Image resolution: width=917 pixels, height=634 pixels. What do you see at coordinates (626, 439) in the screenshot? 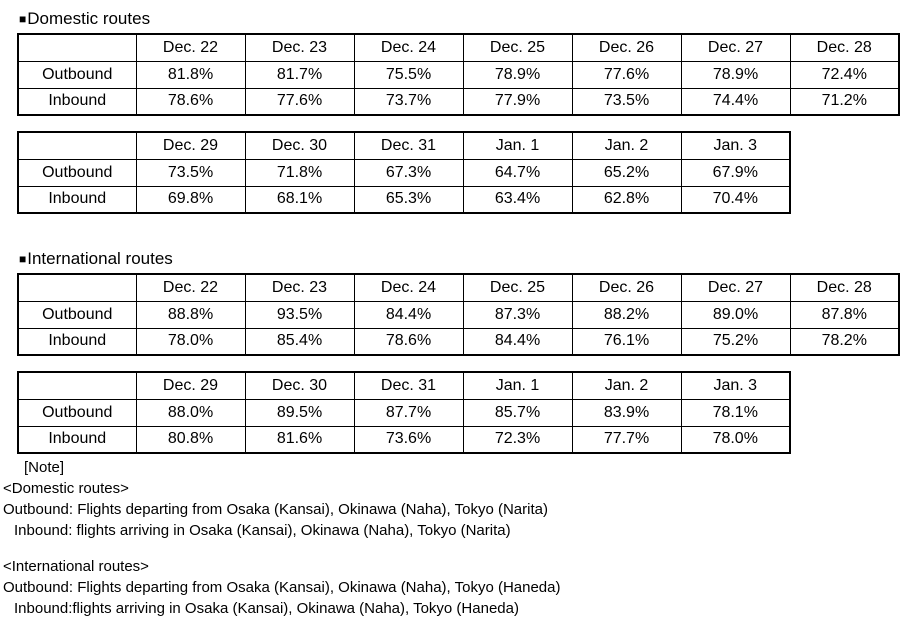
I see `value-cell: 77.7%` at bounding box center [626, 439].